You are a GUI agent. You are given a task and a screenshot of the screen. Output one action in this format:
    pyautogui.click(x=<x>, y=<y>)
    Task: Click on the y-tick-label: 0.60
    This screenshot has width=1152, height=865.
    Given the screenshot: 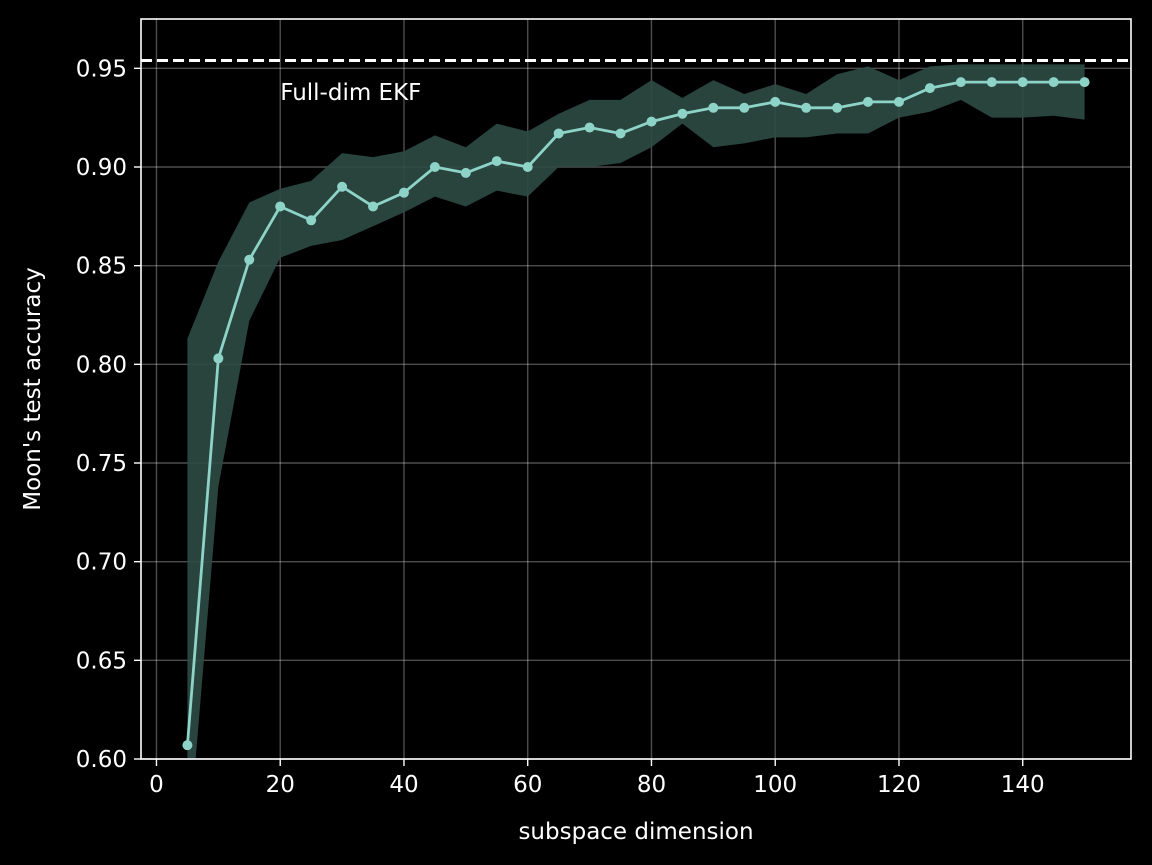 What is the action you would take?
    pyautogui.click(x=101, y=760)
    